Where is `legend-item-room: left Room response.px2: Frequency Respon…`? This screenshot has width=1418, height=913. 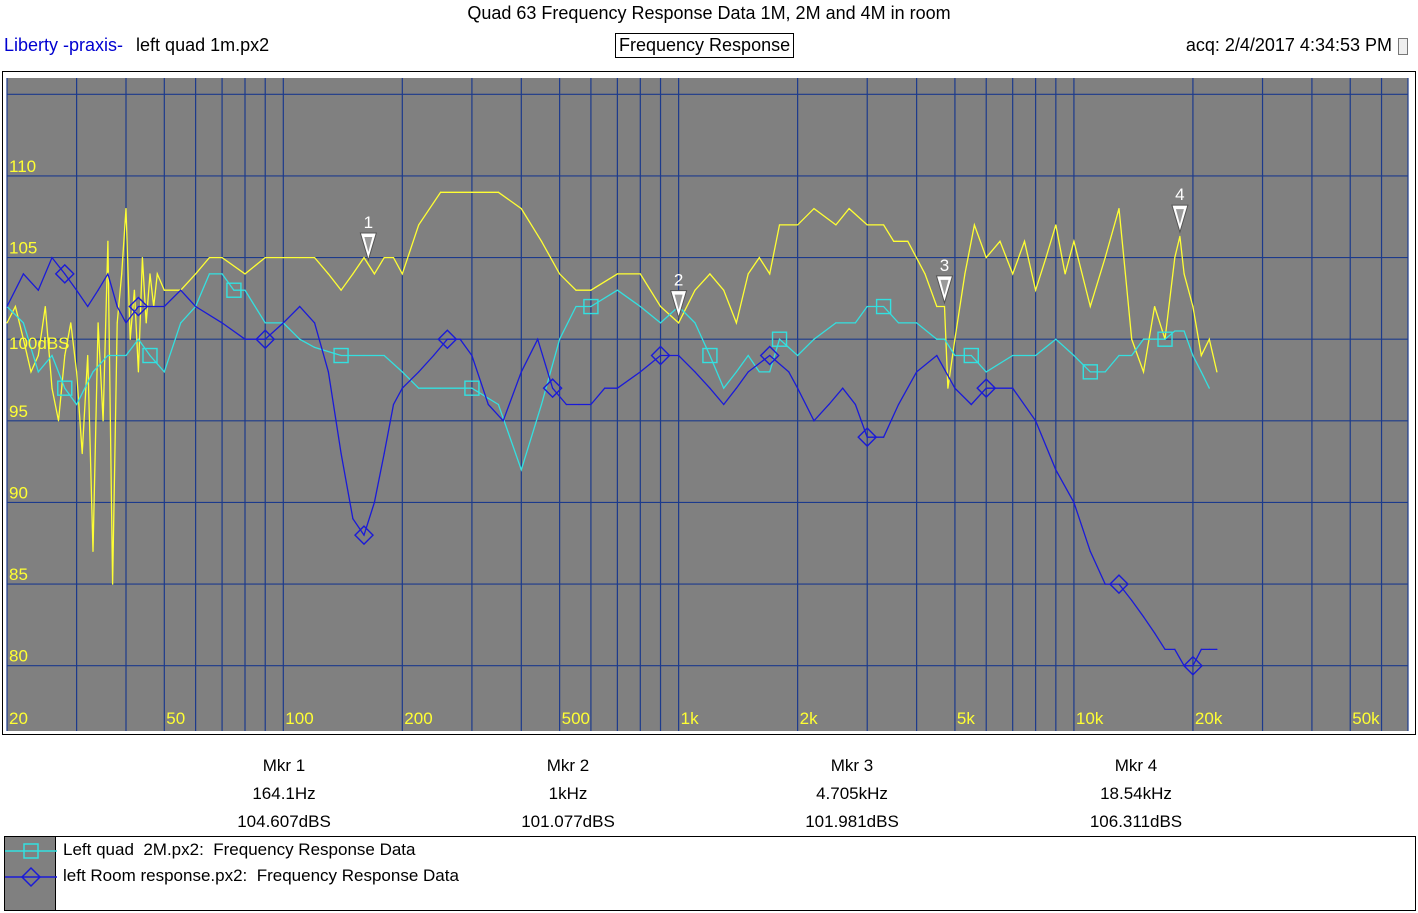
legend-item-room: left Room response.px2: Frequency Respon… is located at coordinates (455, 876).